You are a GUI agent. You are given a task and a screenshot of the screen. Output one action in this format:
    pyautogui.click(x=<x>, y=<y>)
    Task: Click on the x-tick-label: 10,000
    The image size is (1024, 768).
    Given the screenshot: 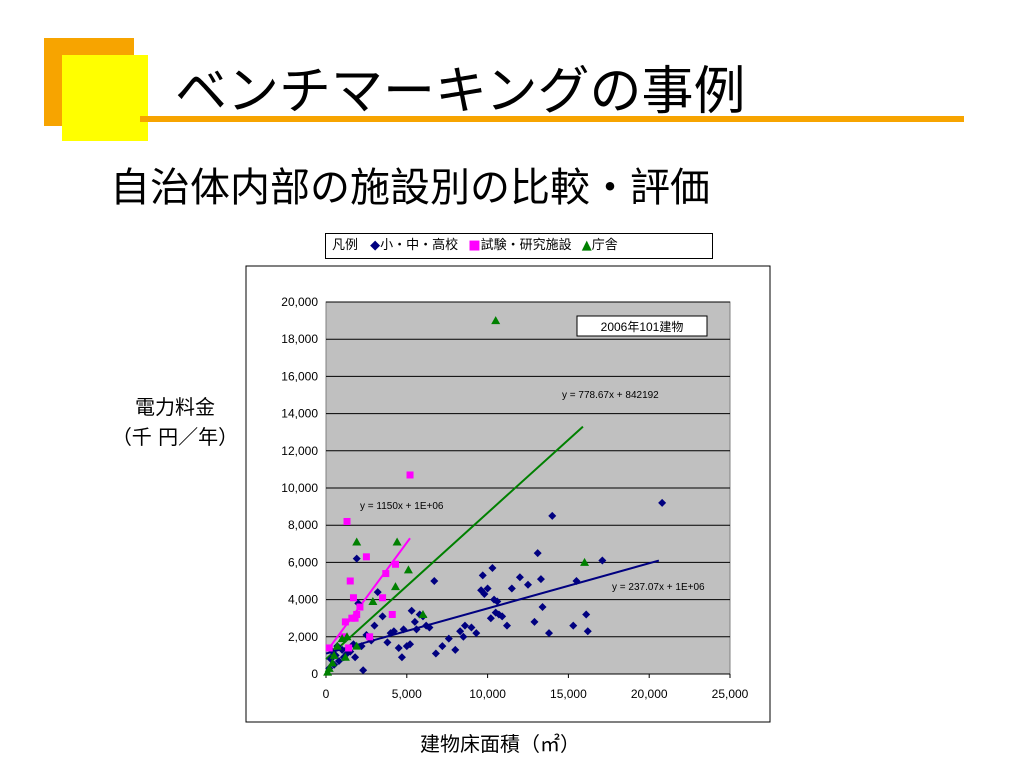 What is the action you would take?
    pyautogui.click(x=487, y=694)
    